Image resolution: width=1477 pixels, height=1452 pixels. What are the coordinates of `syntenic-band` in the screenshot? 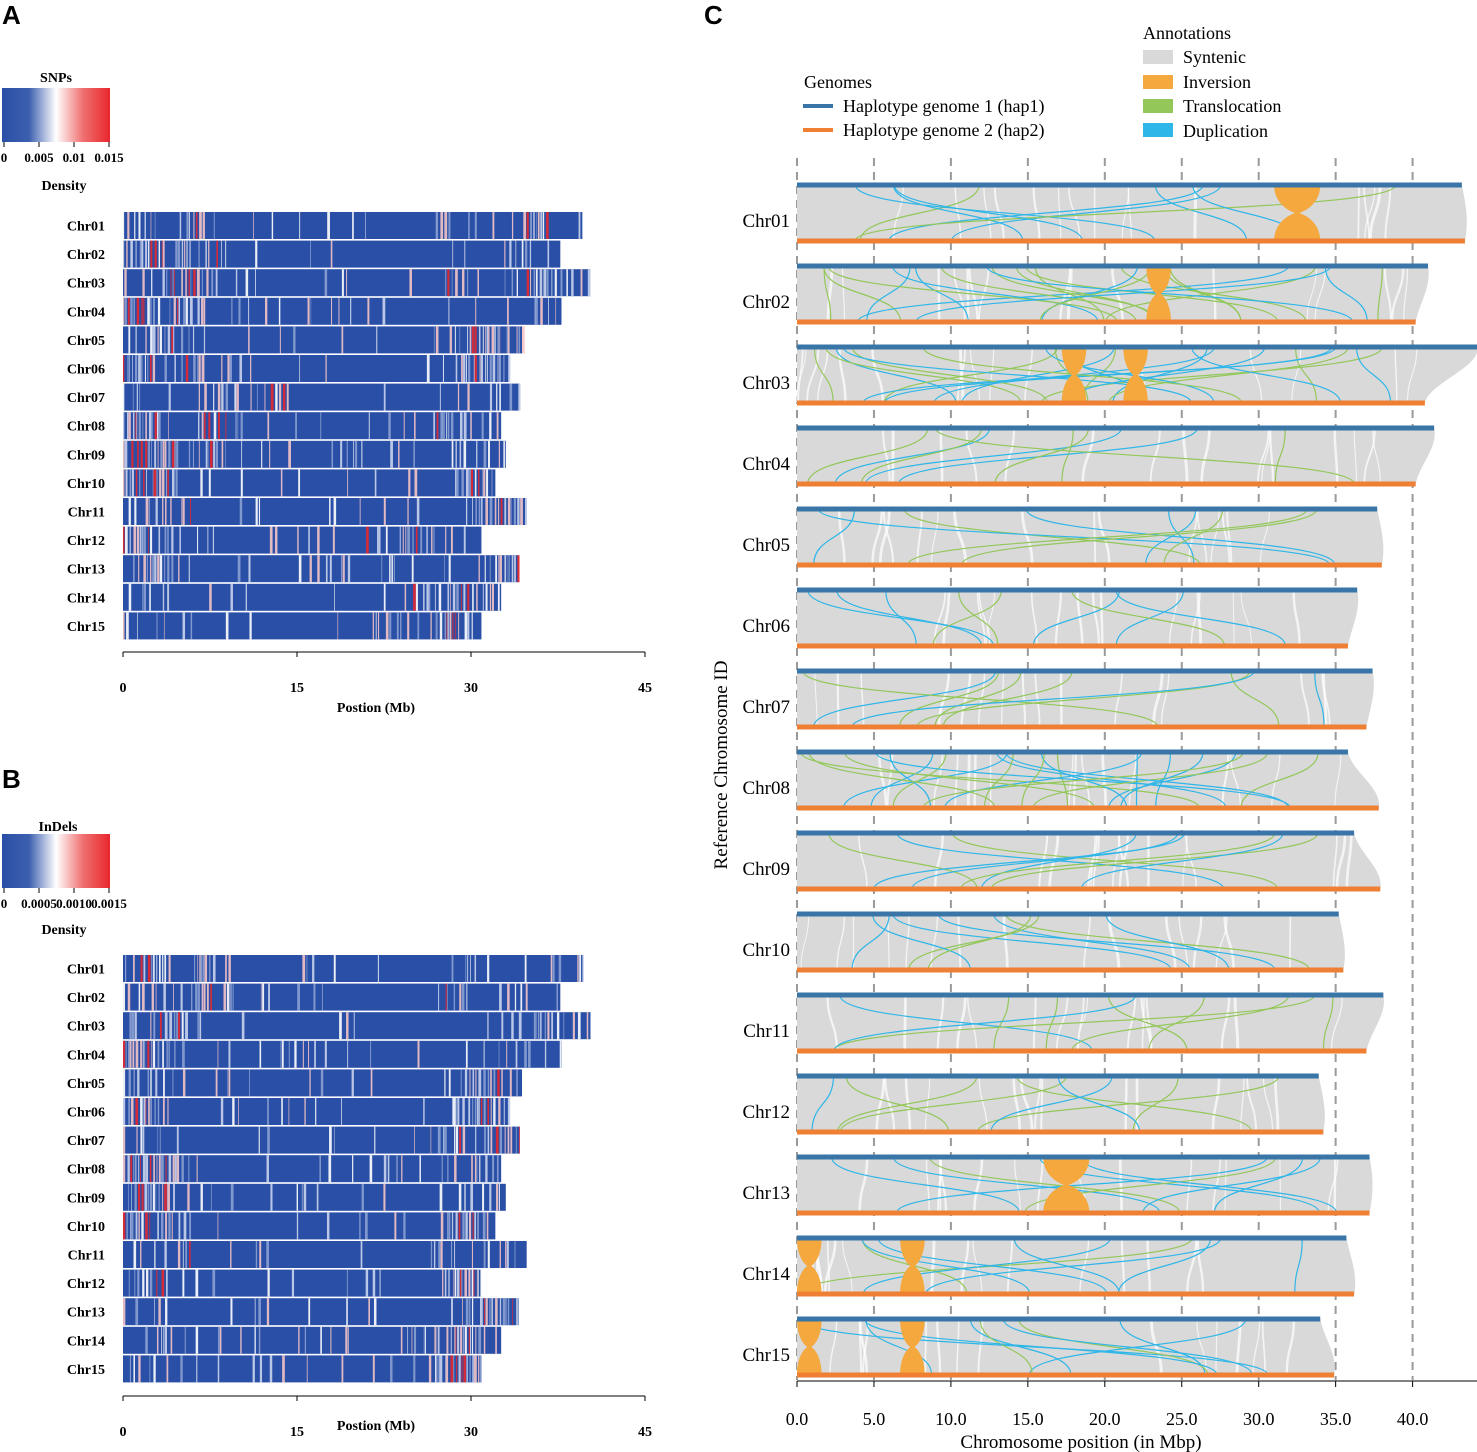 It's located at (1090, 1023).